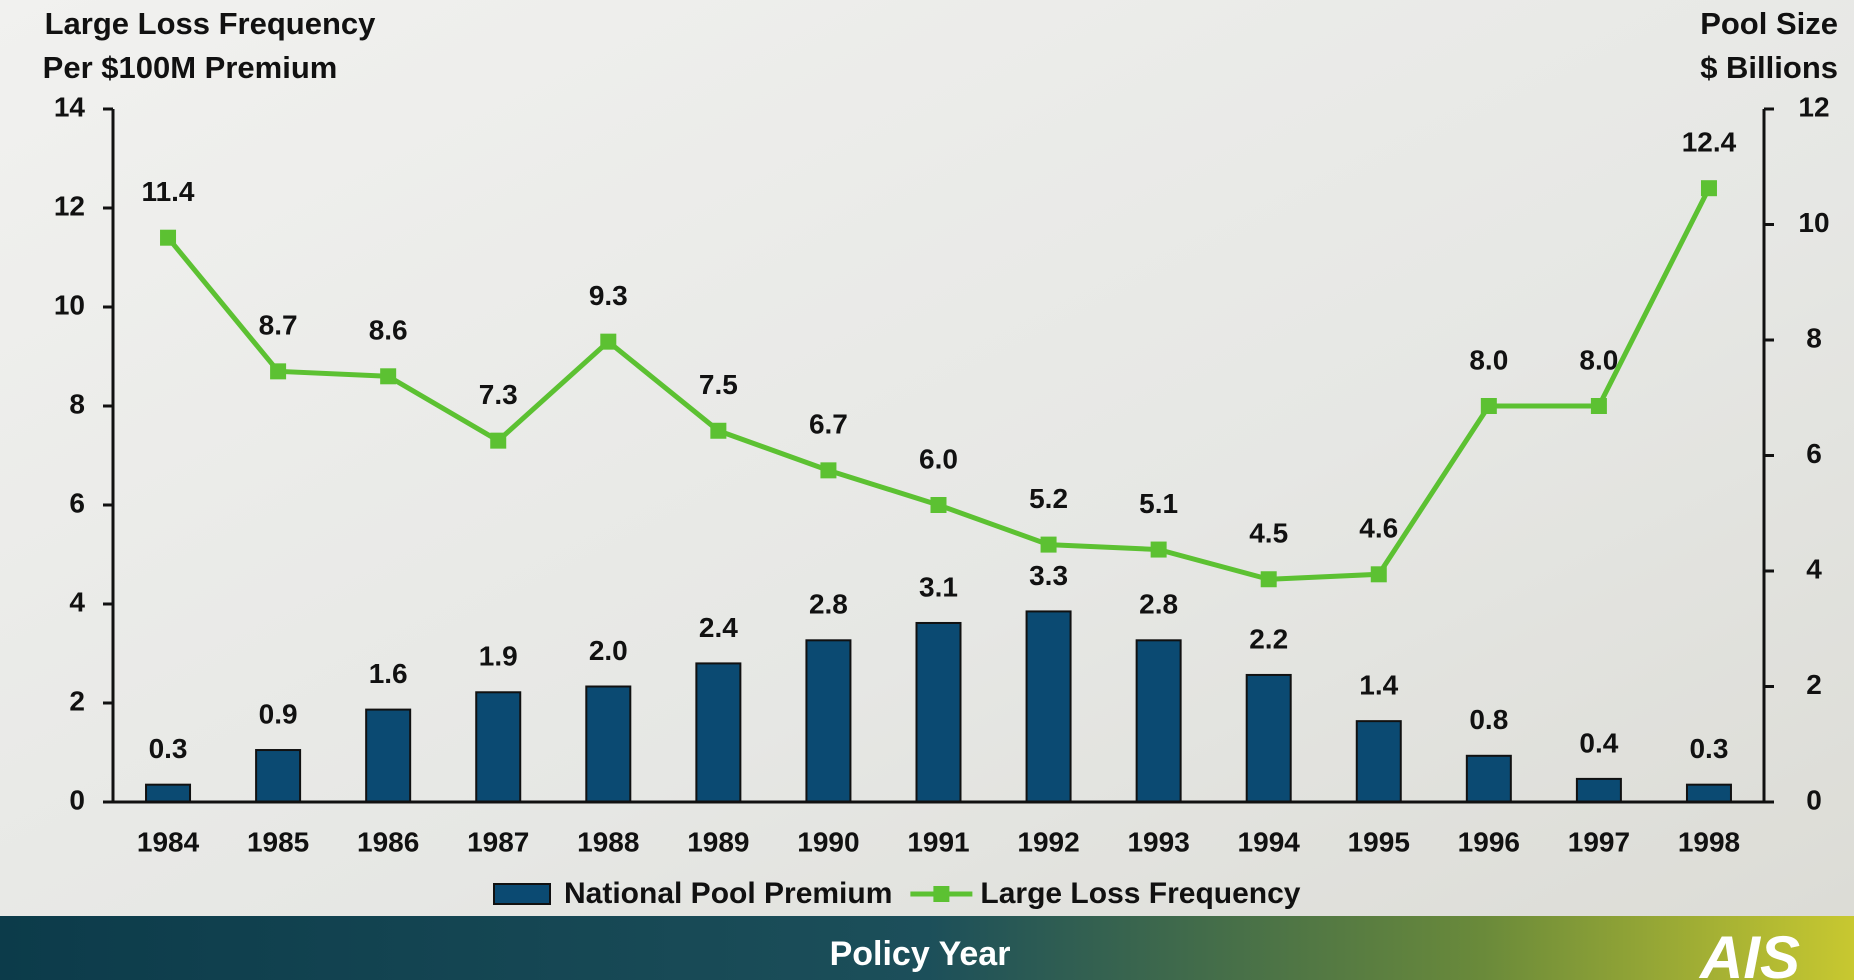  What do you see at coordinates (168, 841) in the screenshot?
I see `x-tick-label: 1984` at bounding box center [168, 841].